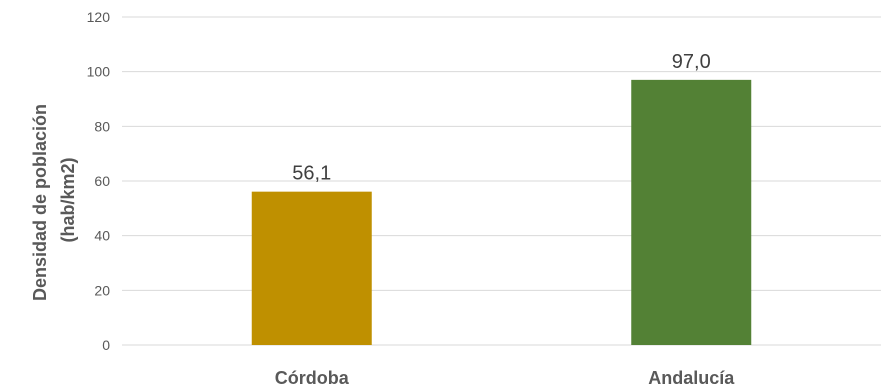 The width and height of the screenshot is (891, 388). What do you see at coordinates (102, 126) in the screenshot?
I see `y-tick-label: 80` at bounding box center [102, 126].